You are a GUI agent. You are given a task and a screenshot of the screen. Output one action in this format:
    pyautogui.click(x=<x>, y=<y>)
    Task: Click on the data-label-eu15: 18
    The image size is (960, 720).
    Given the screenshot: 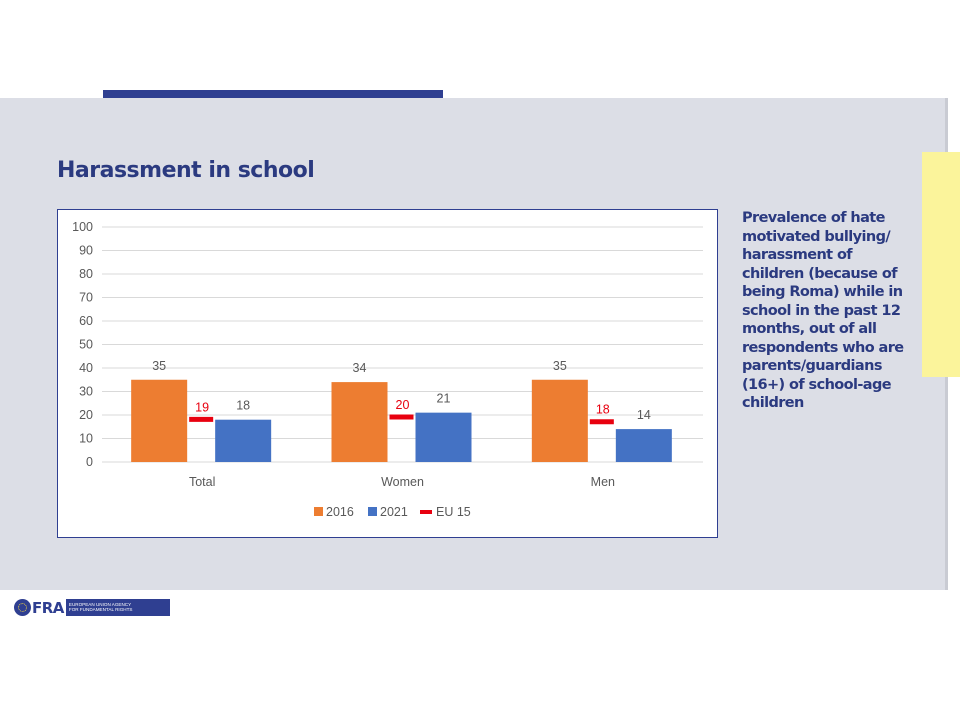 What is the action you would take?
    pyautogui.click(x=603, y=410)
    